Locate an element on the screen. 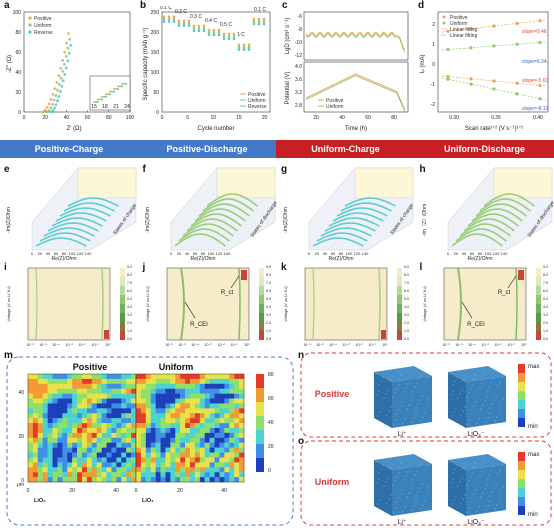  eis-xtick: 140 is located at coordinates (226, 253).